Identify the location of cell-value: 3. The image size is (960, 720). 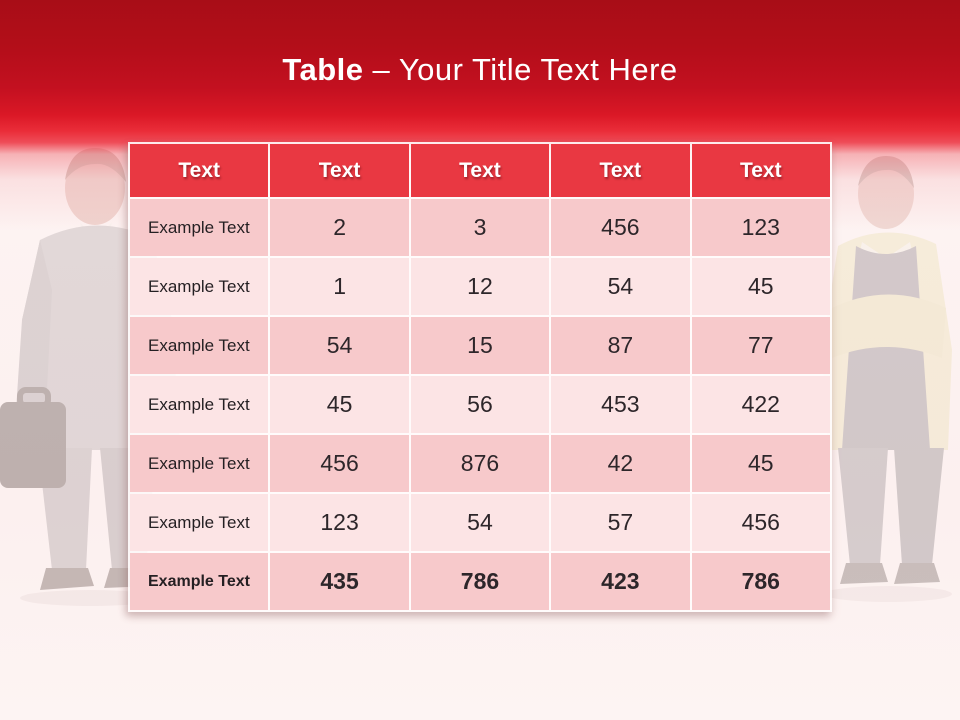
(480, 227).